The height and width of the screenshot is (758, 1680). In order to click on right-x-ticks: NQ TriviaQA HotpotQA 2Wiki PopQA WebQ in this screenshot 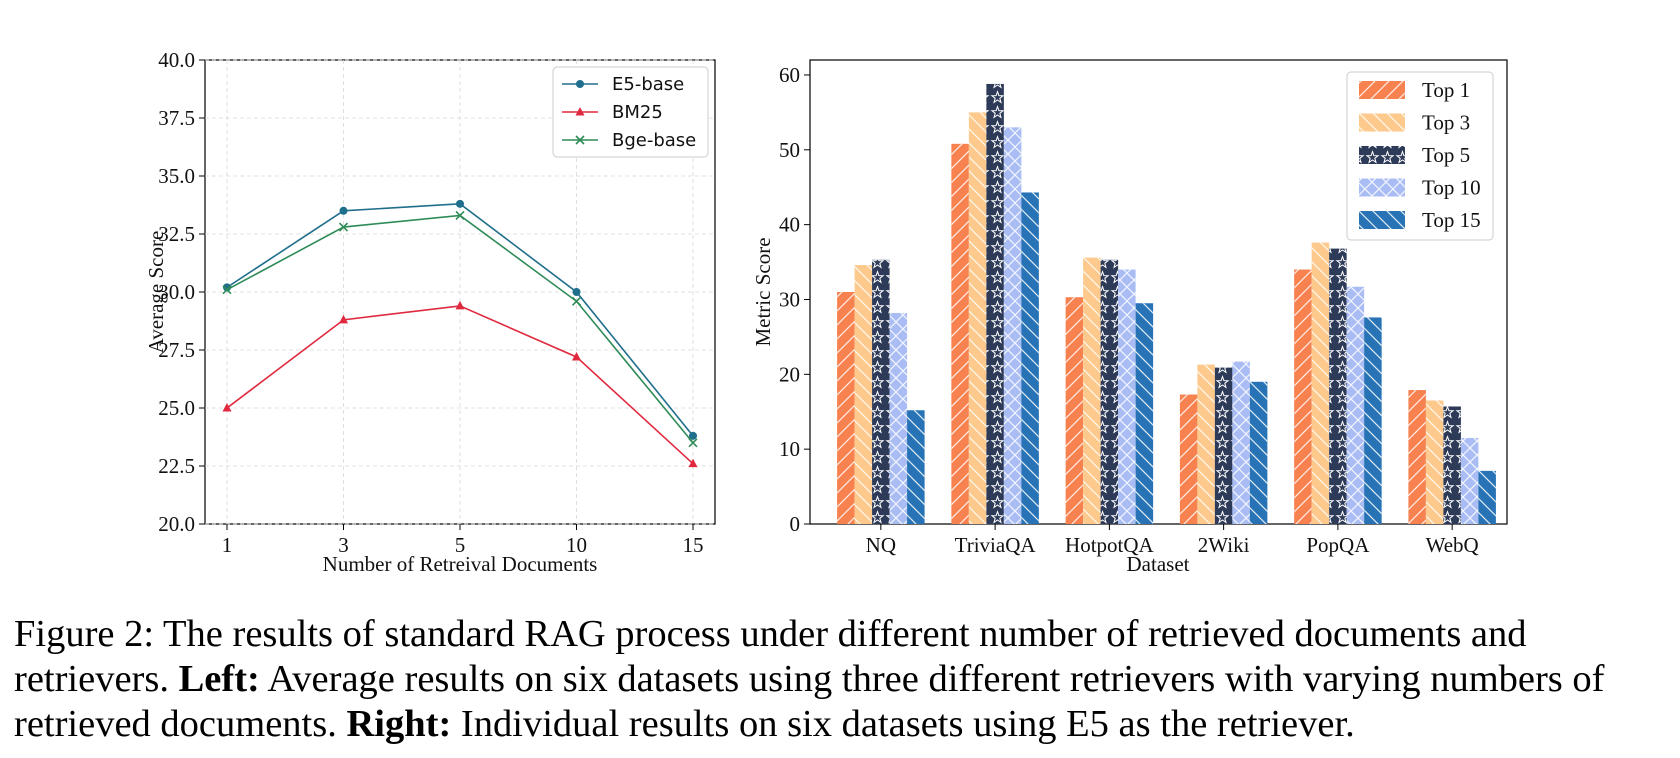, I will do `click(1172, 540)`.